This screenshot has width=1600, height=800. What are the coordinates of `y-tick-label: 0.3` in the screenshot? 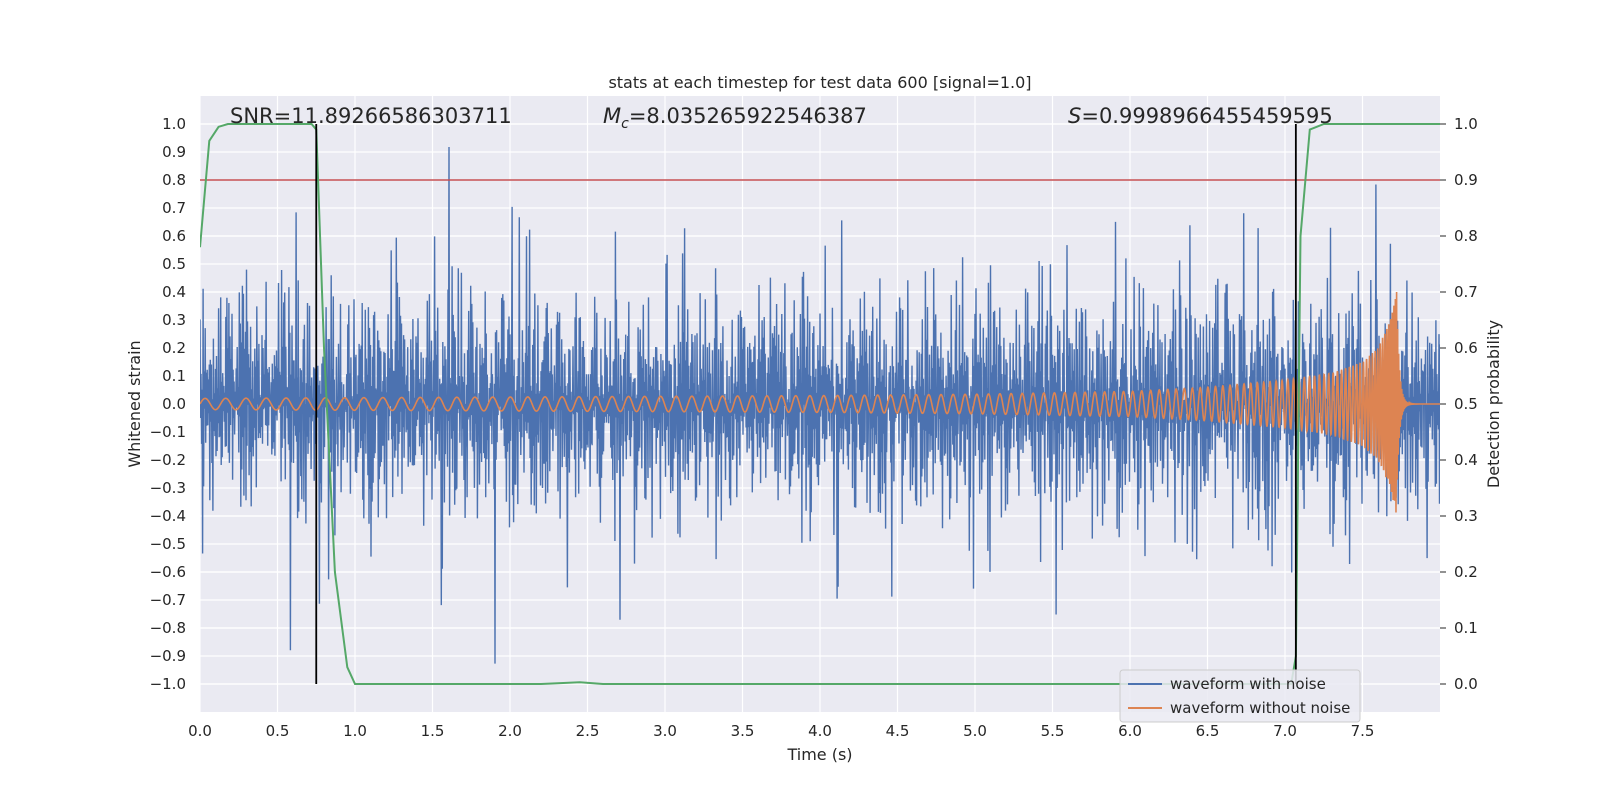 It's located at (174, 320).